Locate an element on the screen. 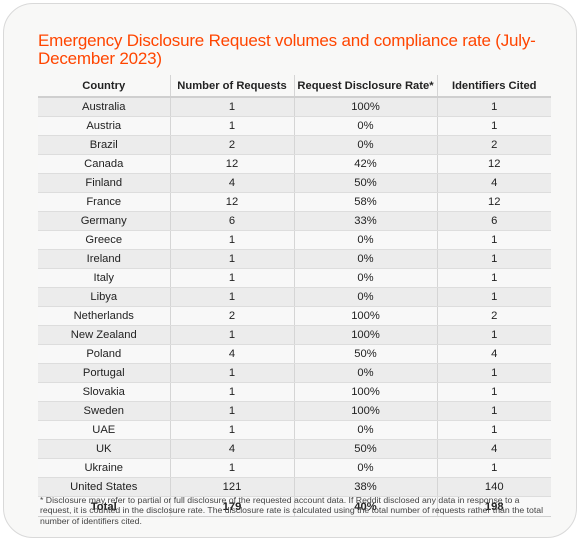 This screenshot has width=582, height=543. header-number-of-requests: Number of Requests is located at coordinates (232, 86).